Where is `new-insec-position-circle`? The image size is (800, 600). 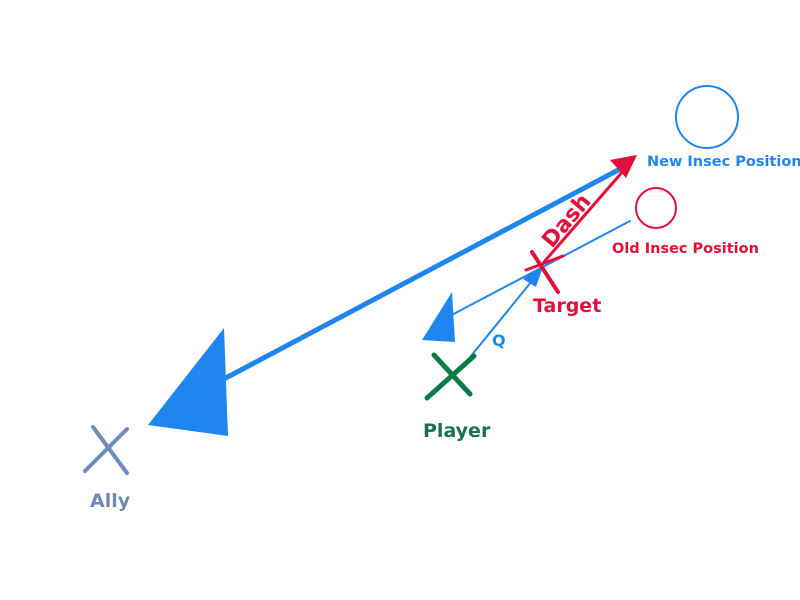 new-insec-position-circle is located at coordinates (707, 117).